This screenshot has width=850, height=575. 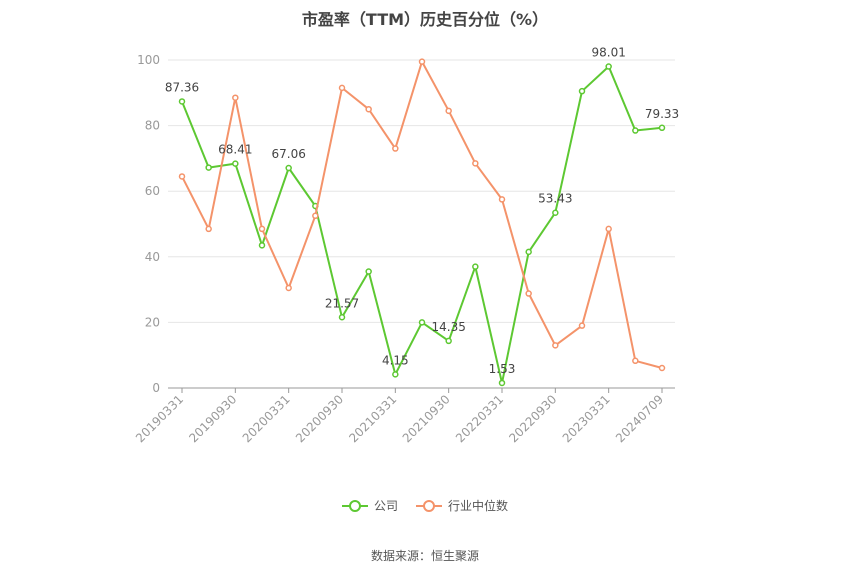 I want to click on data-label: 67.06, so click(x=288, y=154).